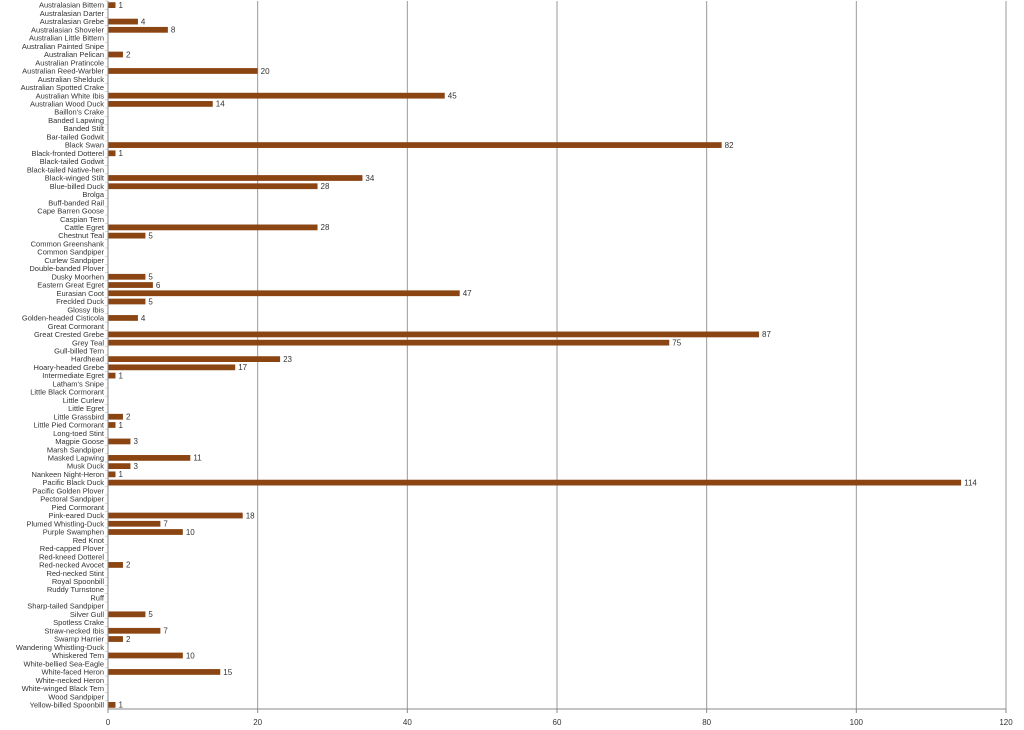 The width and height of the screenshot is (1024, 730). Describe the element at coordinates (67, 392) in the screenshot. I see `category-label: Little Black Cormorant` at that location.